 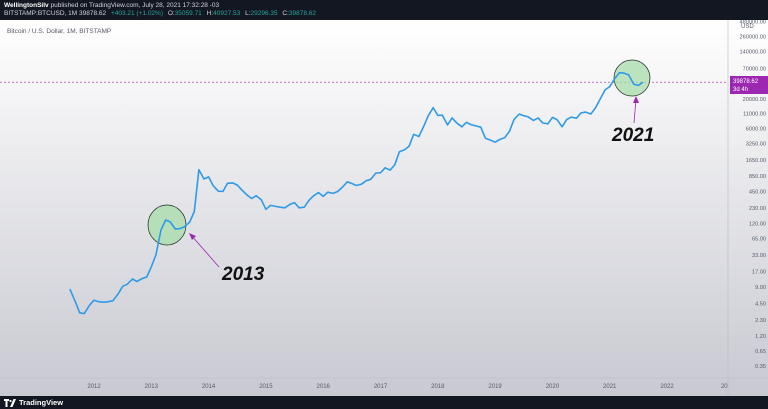 What do you see at coordinates (759, 256) in the screenshot?
I see `y-tick-label: 33.00` at bounding box center [759, 256].